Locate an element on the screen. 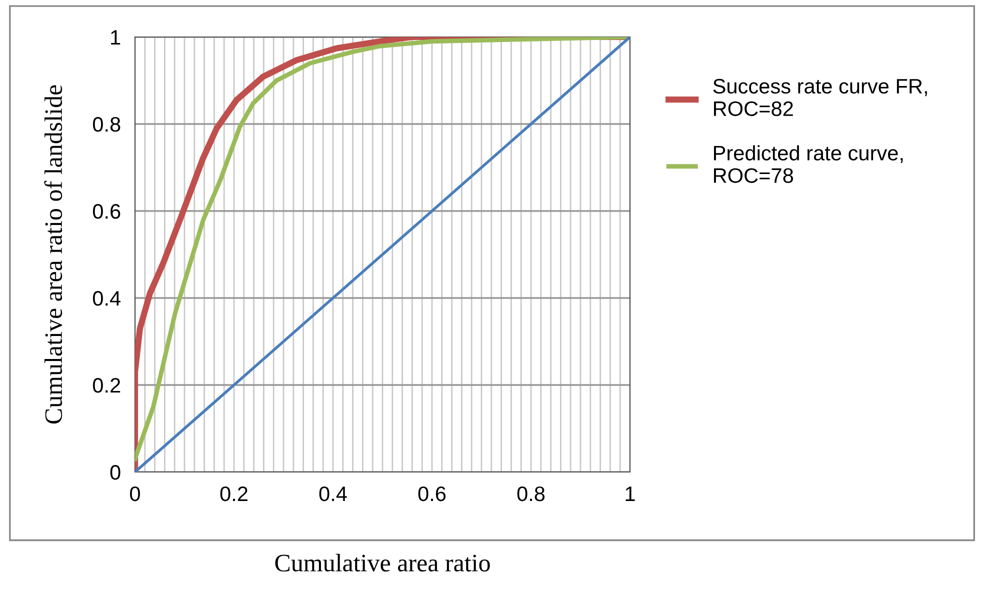 This screenshot has height=607, width=989. x-tick-label: 0.2 is located at coordinates (234, 494).